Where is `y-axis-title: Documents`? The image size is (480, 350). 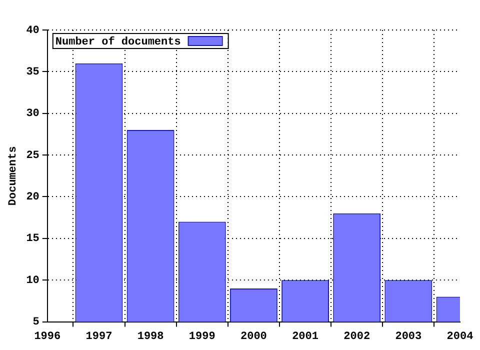 y-axis-title: Documents is located at coordinates (13, 176).